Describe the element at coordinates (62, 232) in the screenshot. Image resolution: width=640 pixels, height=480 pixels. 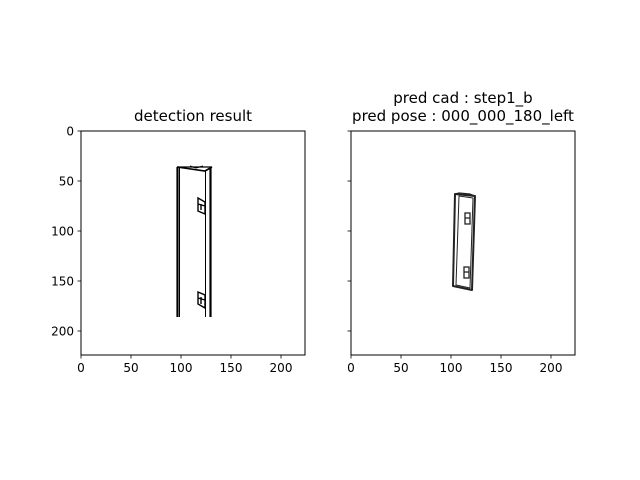
I see `y-tick-label: 100` at that location.